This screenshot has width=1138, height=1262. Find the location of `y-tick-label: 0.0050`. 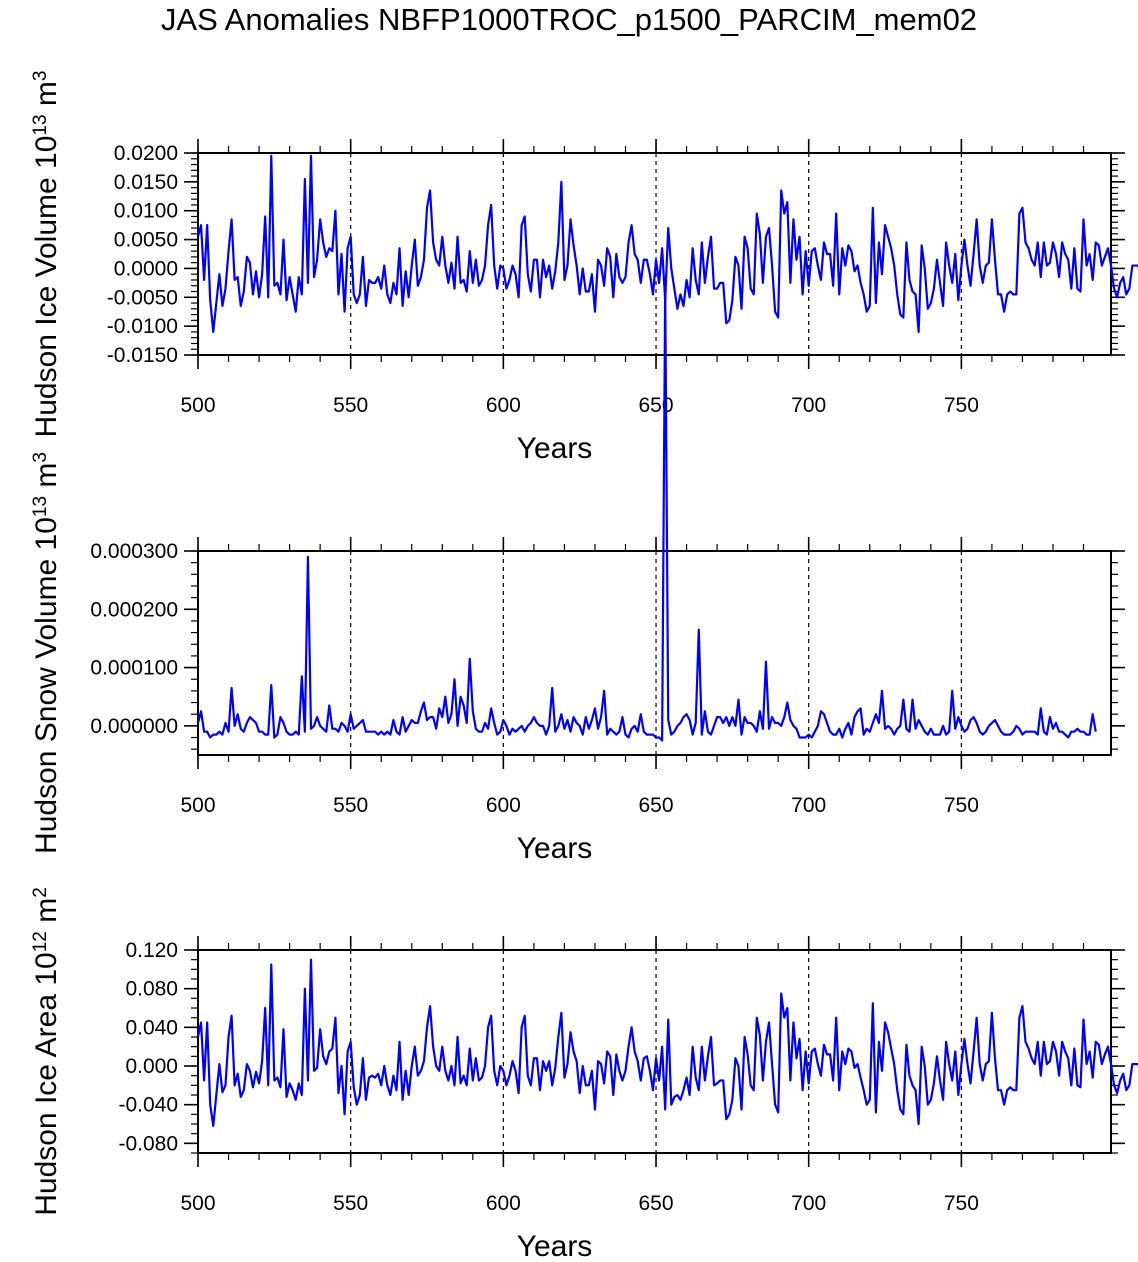

y-tick-label: 0.0050 is located at coordinates (146, 240).